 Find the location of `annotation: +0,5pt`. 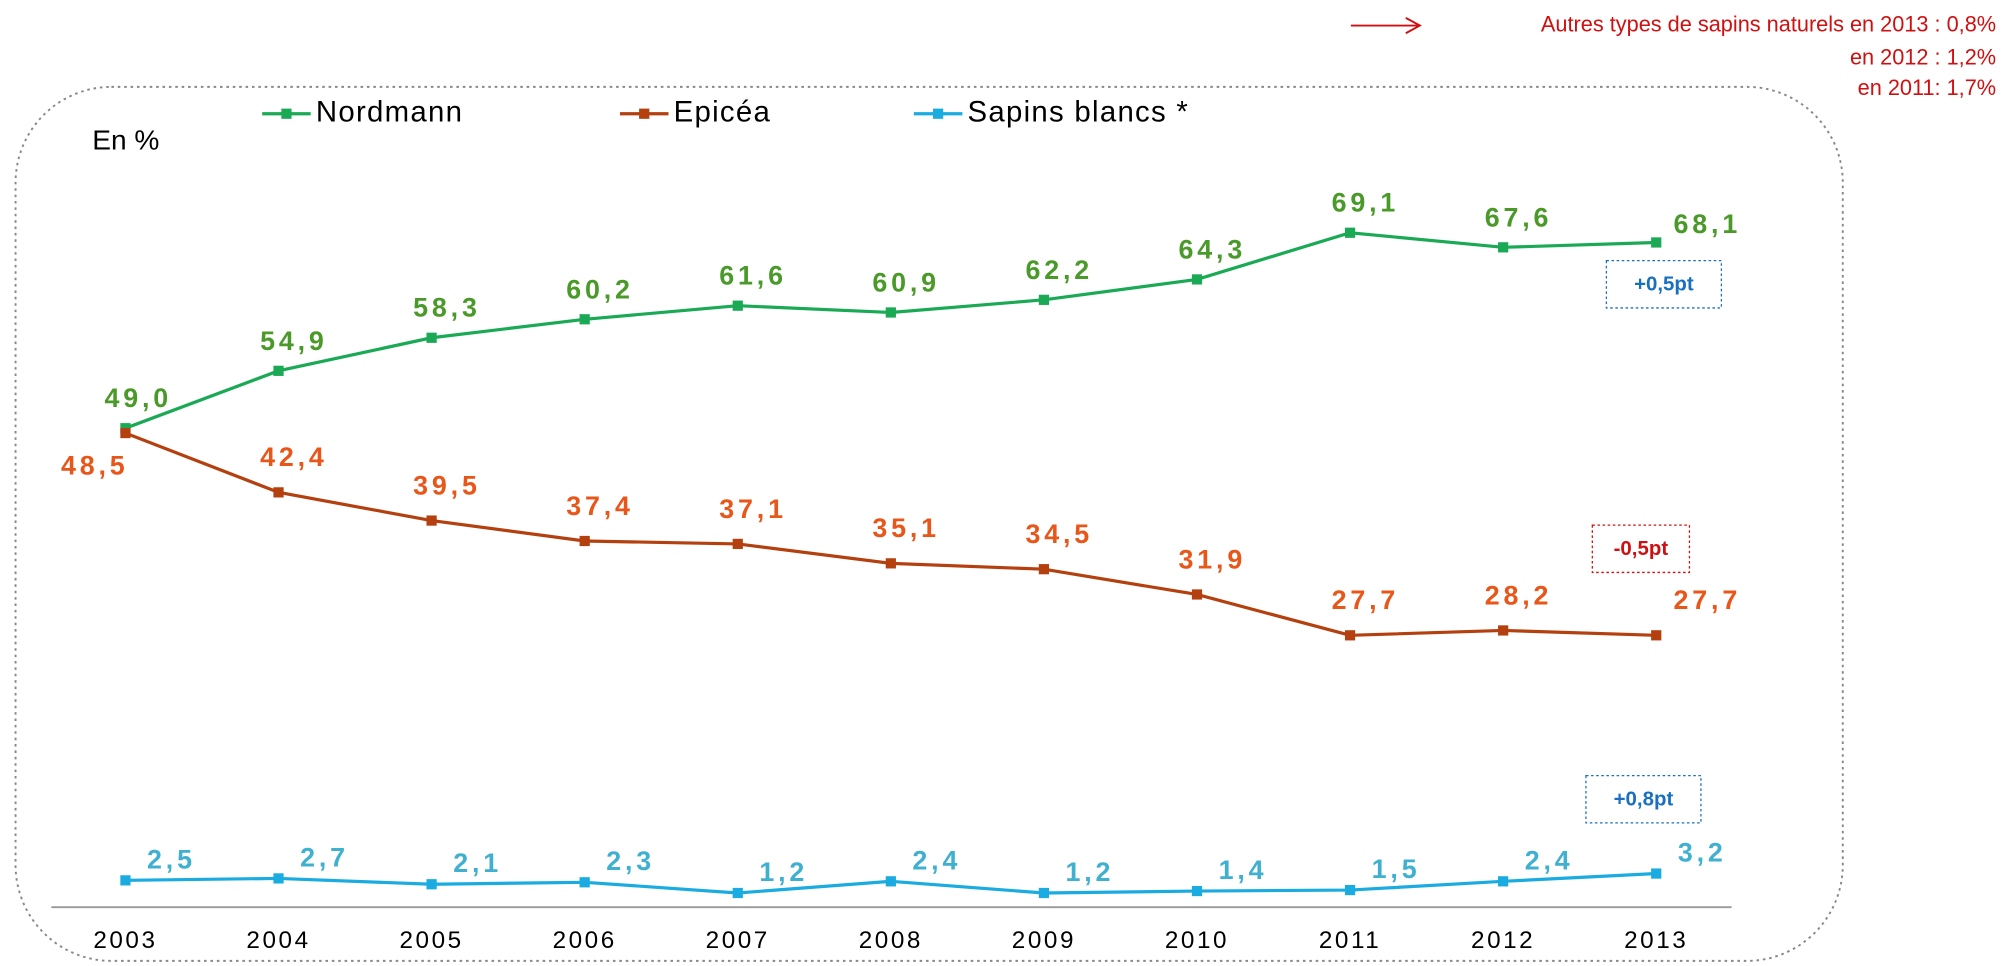

annotation: +0,5pt is located at coordinates (1664, 283).